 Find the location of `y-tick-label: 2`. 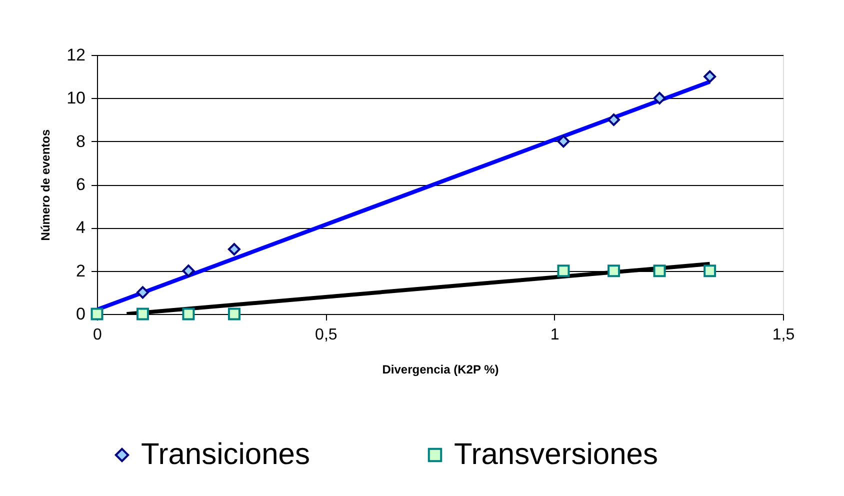

y-tick-label: 2 is located at coordinates (81, 270).